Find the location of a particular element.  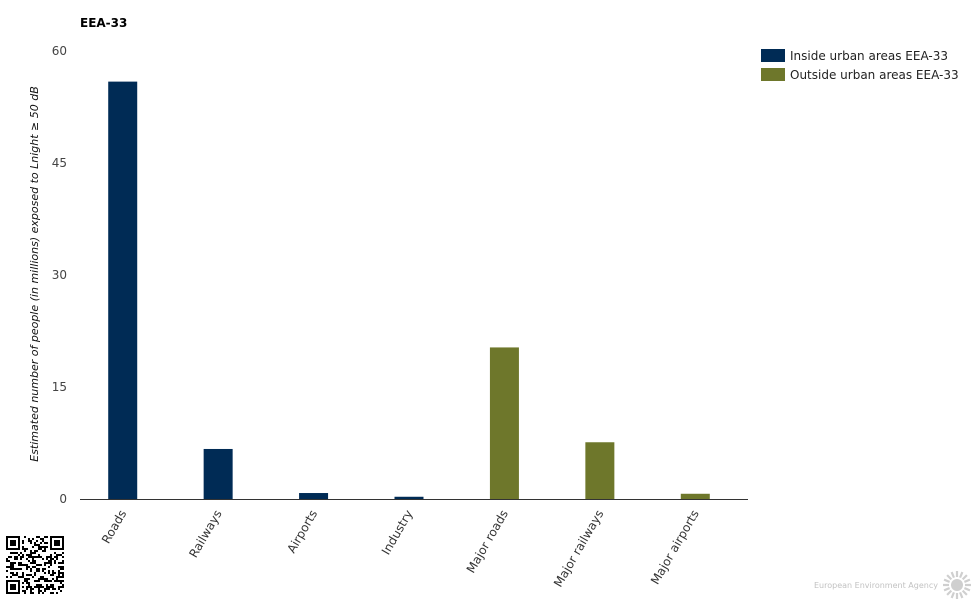

legend-swatch-inside is located at coordinates (773, 55).